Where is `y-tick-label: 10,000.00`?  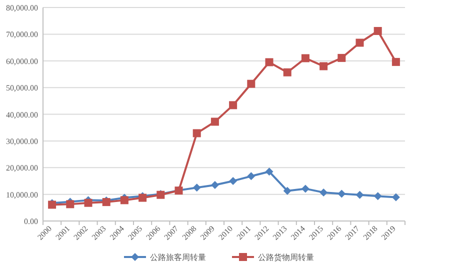
y-tick-label: 10,000.00 is located at coordinates (22, 195).